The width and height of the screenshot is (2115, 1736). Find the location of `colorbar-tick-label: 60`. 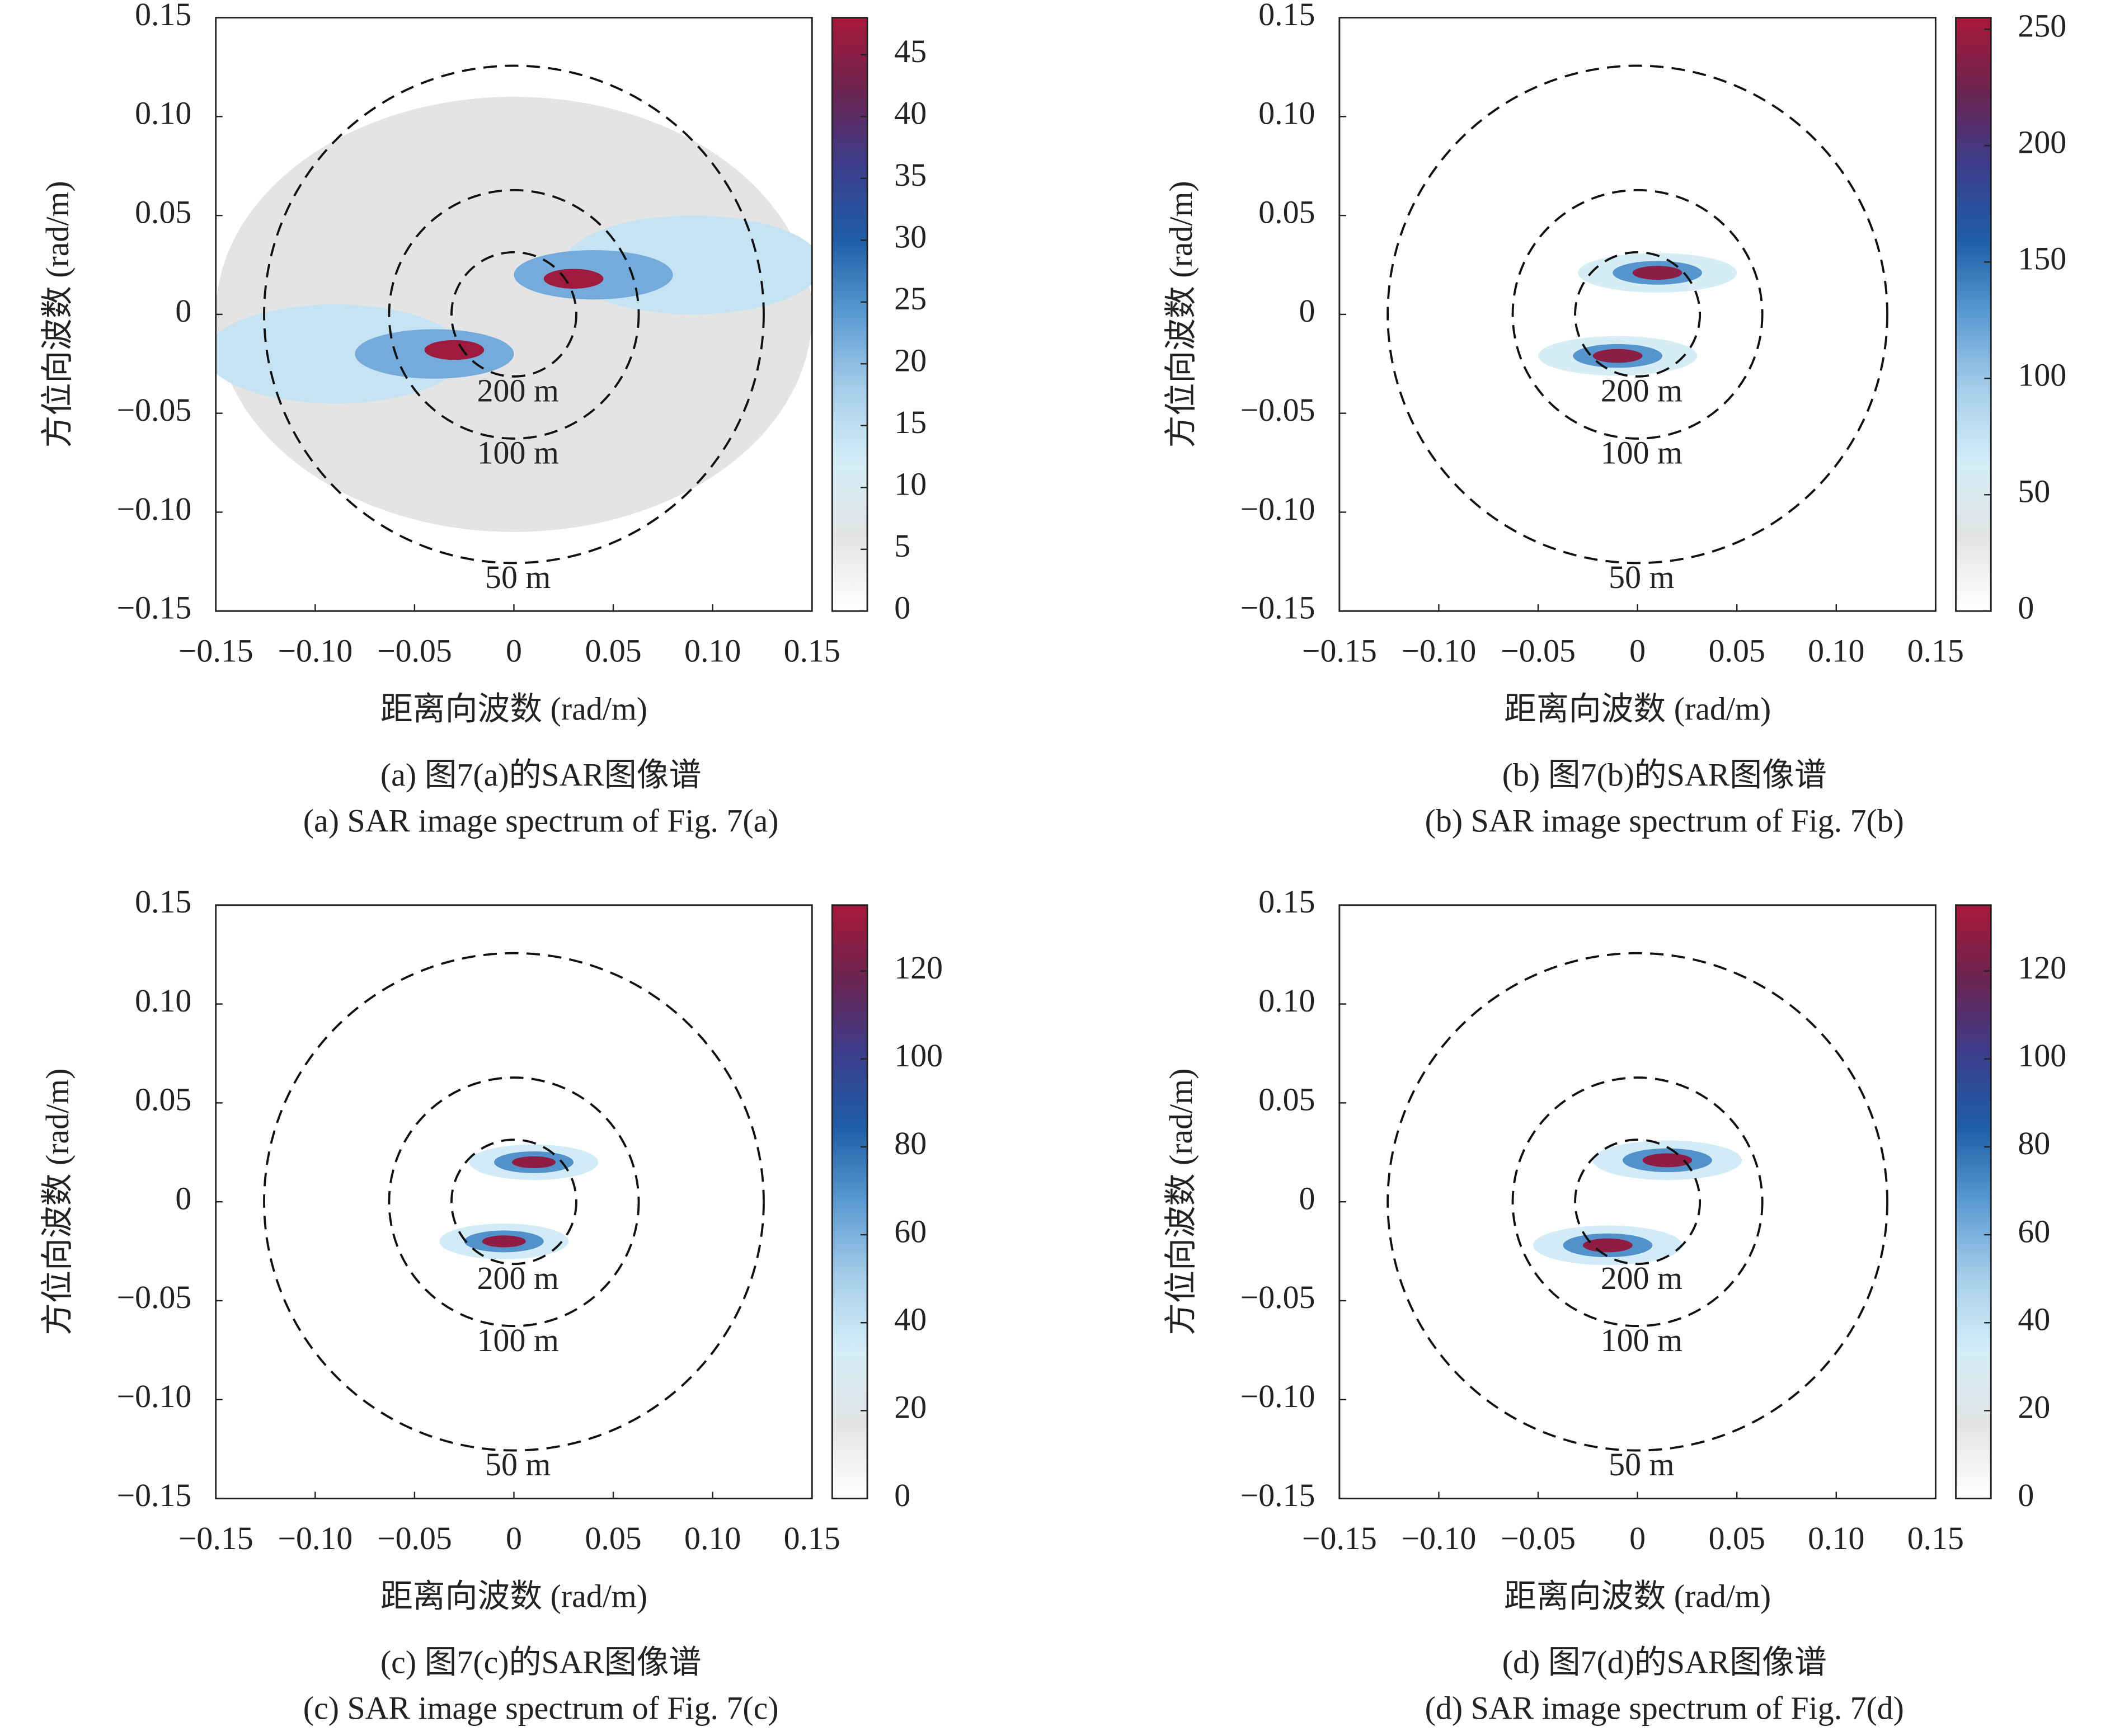

colorbar-tick-label: 60 is located at coordinates (910, 1231).